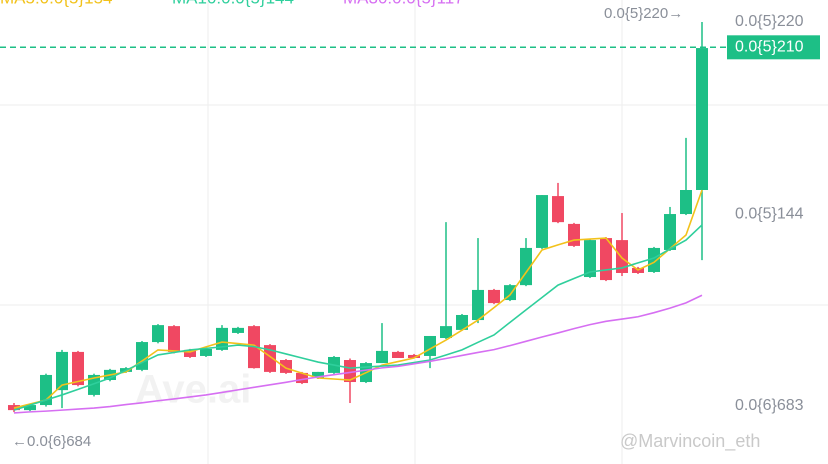 The width and height of the screenshot is (828, 464). I want to click on legend-entry: MA5:0.0{5}154, so click(56, 3).